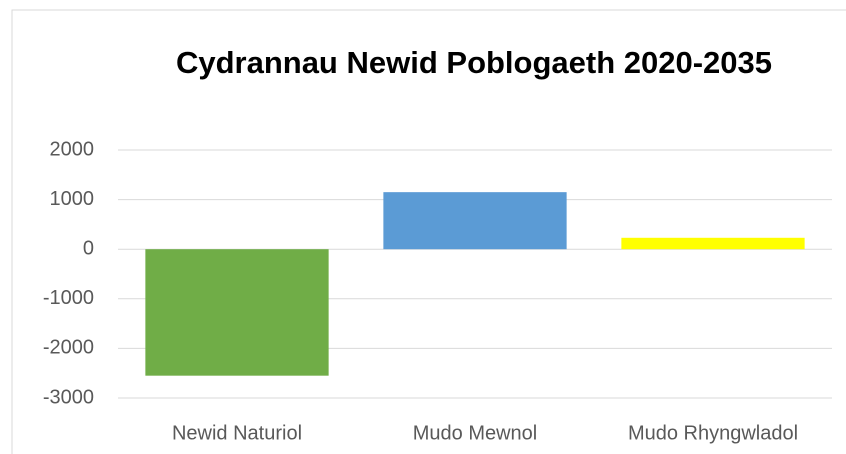 This screenshot has width=846, height=454. I want to click on y-tick-label: 1000, so click(72, 199).